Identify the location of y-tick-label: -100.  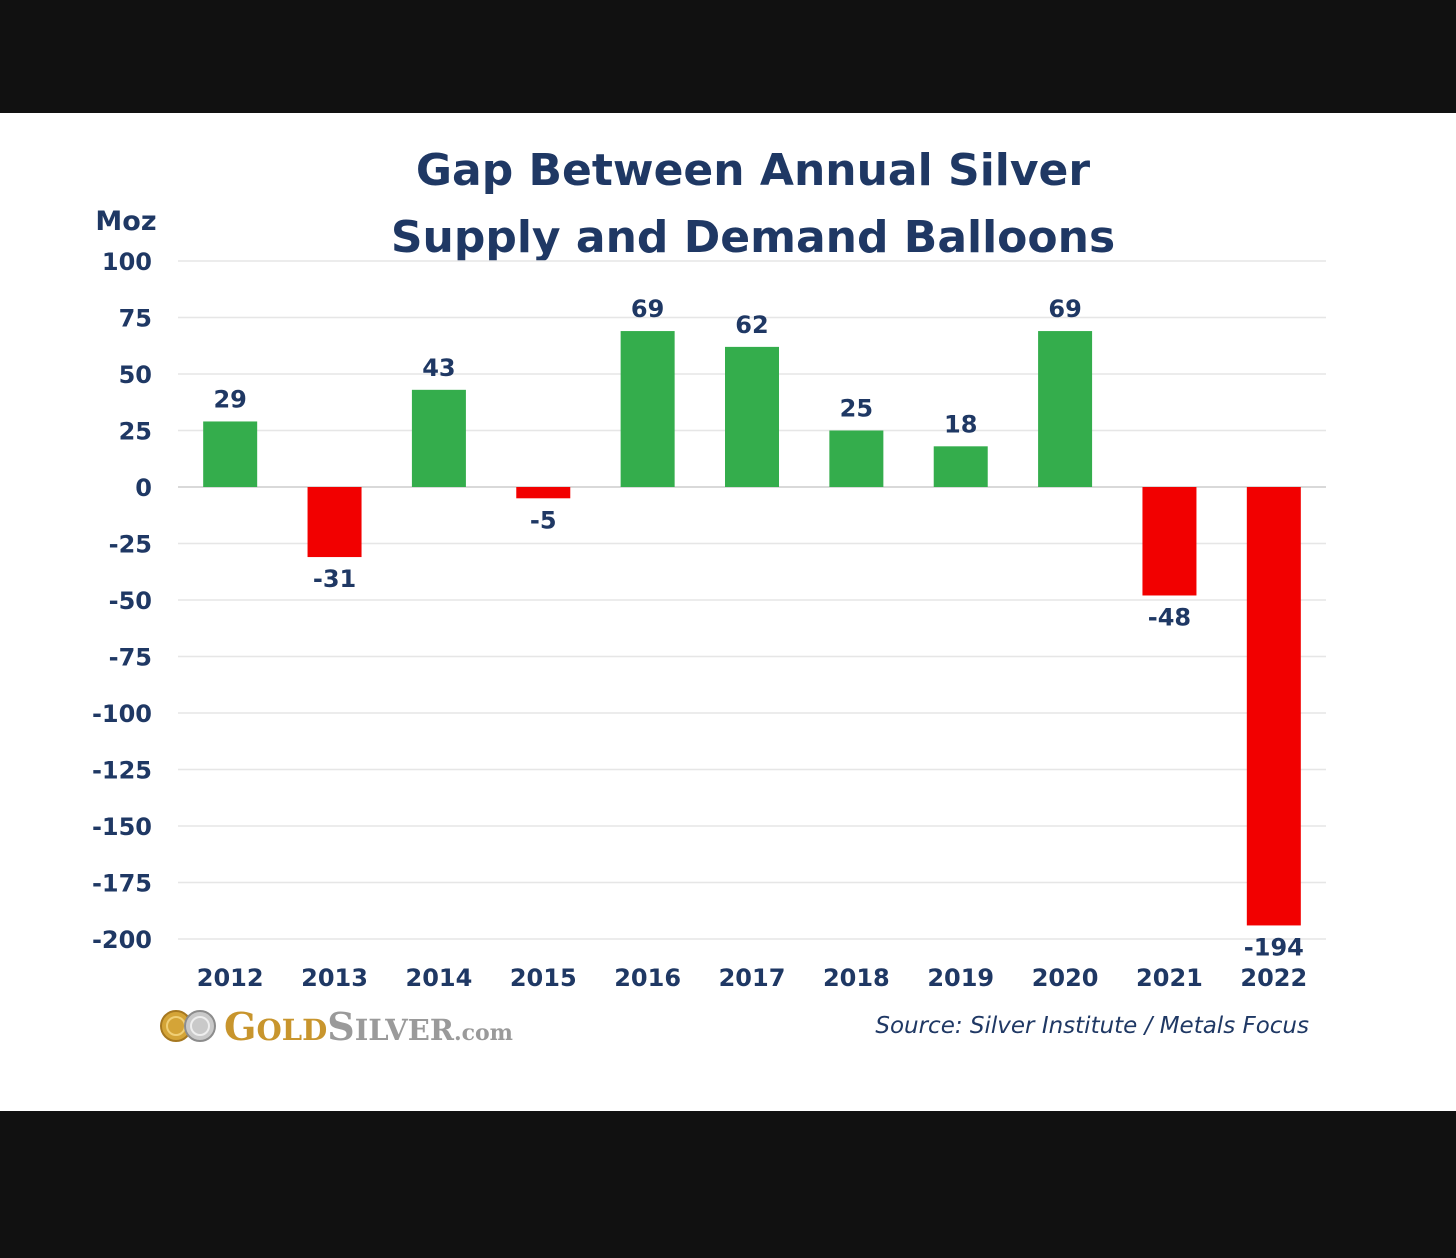
(122, 714).